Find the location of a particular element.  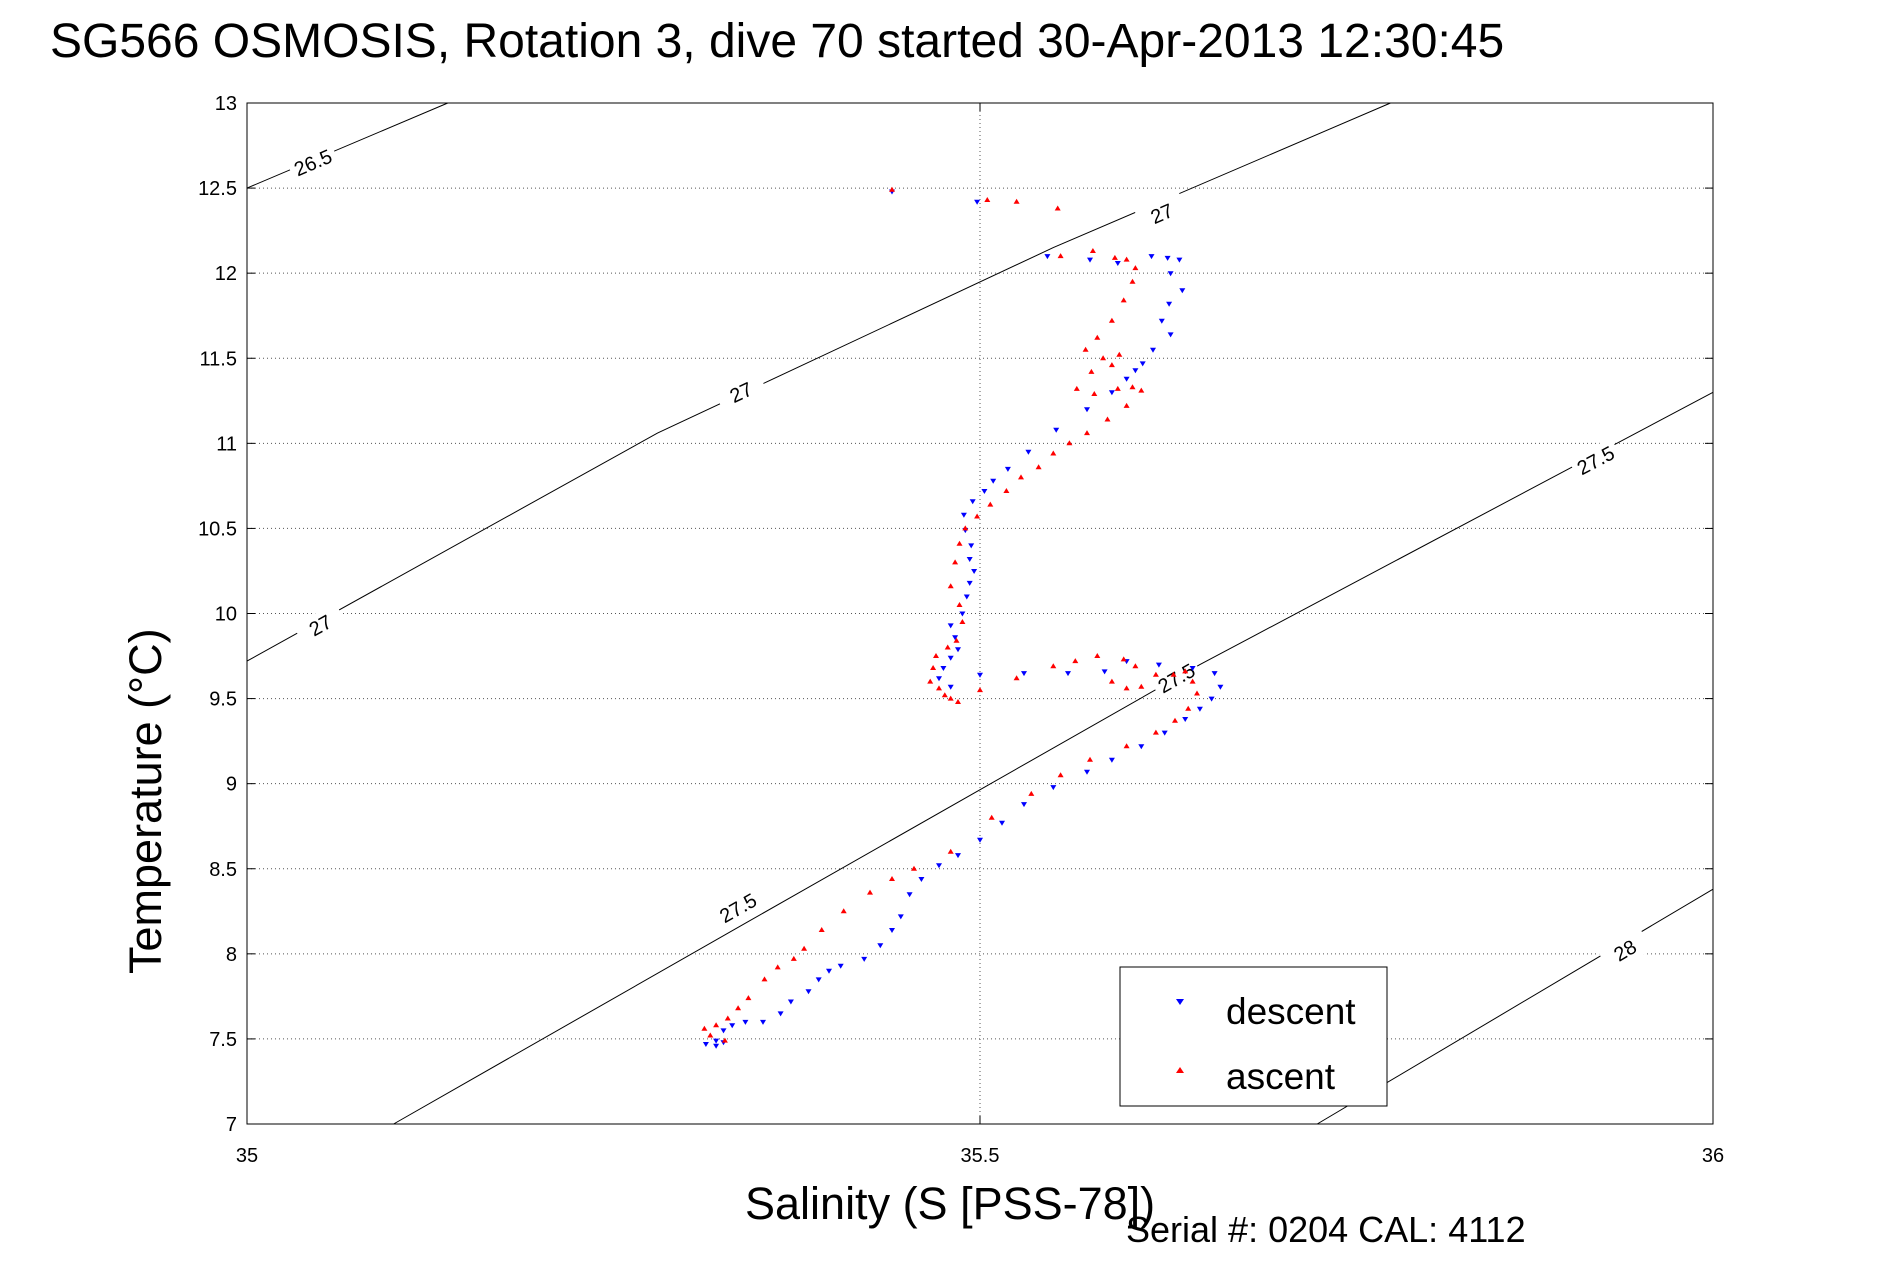

y-tick-label: 10.5 is located at coordinates (217, 529).